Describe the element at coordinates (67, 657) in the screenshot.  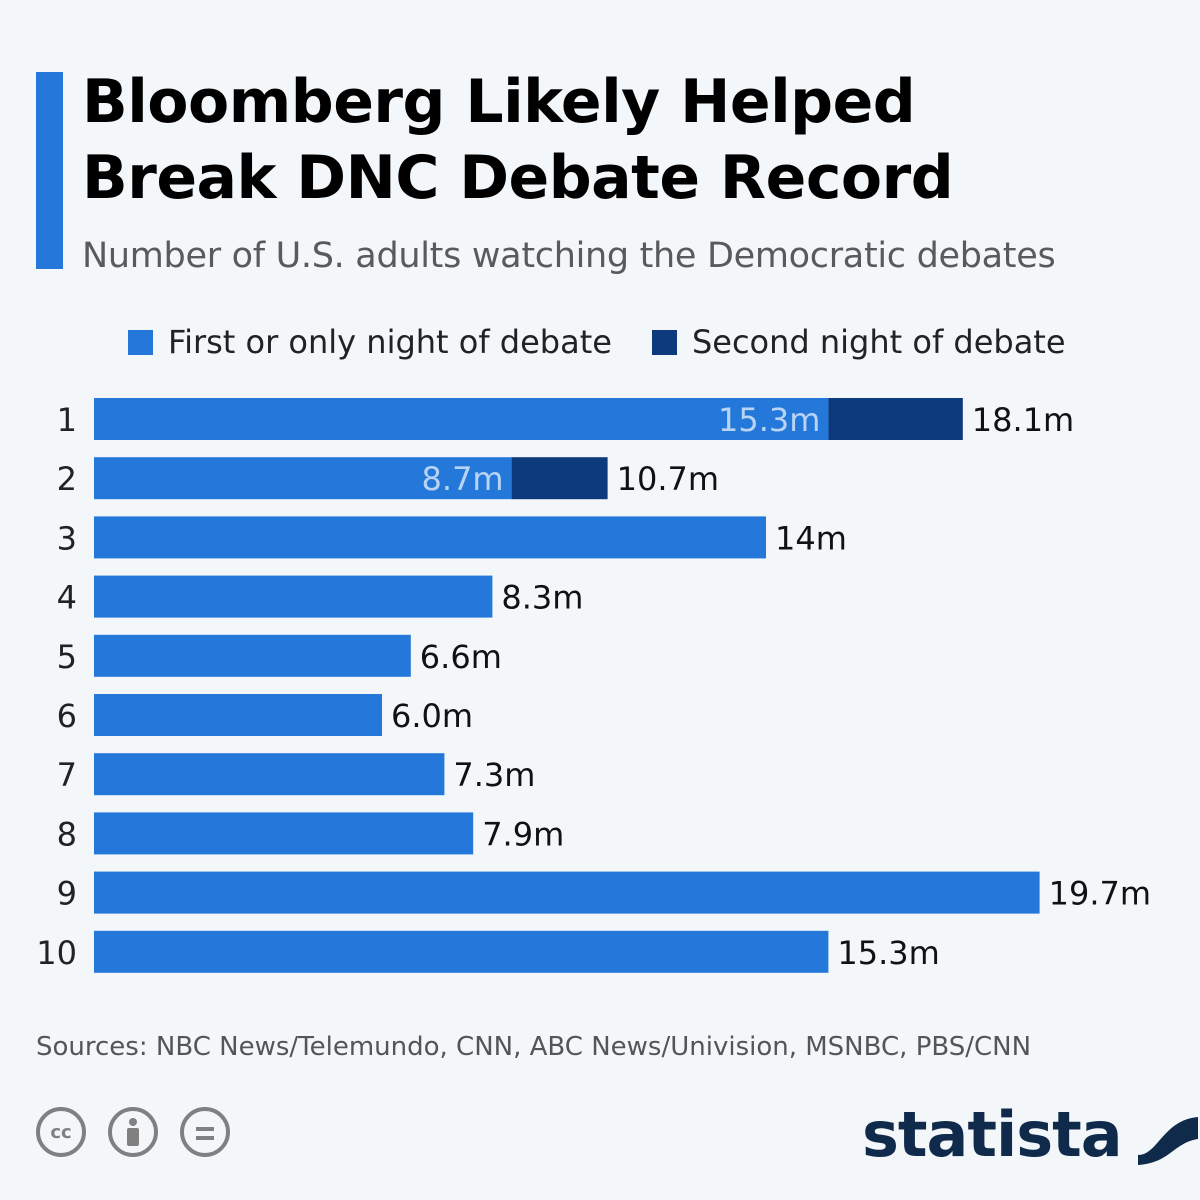
I see `category-label: 5` at that location.